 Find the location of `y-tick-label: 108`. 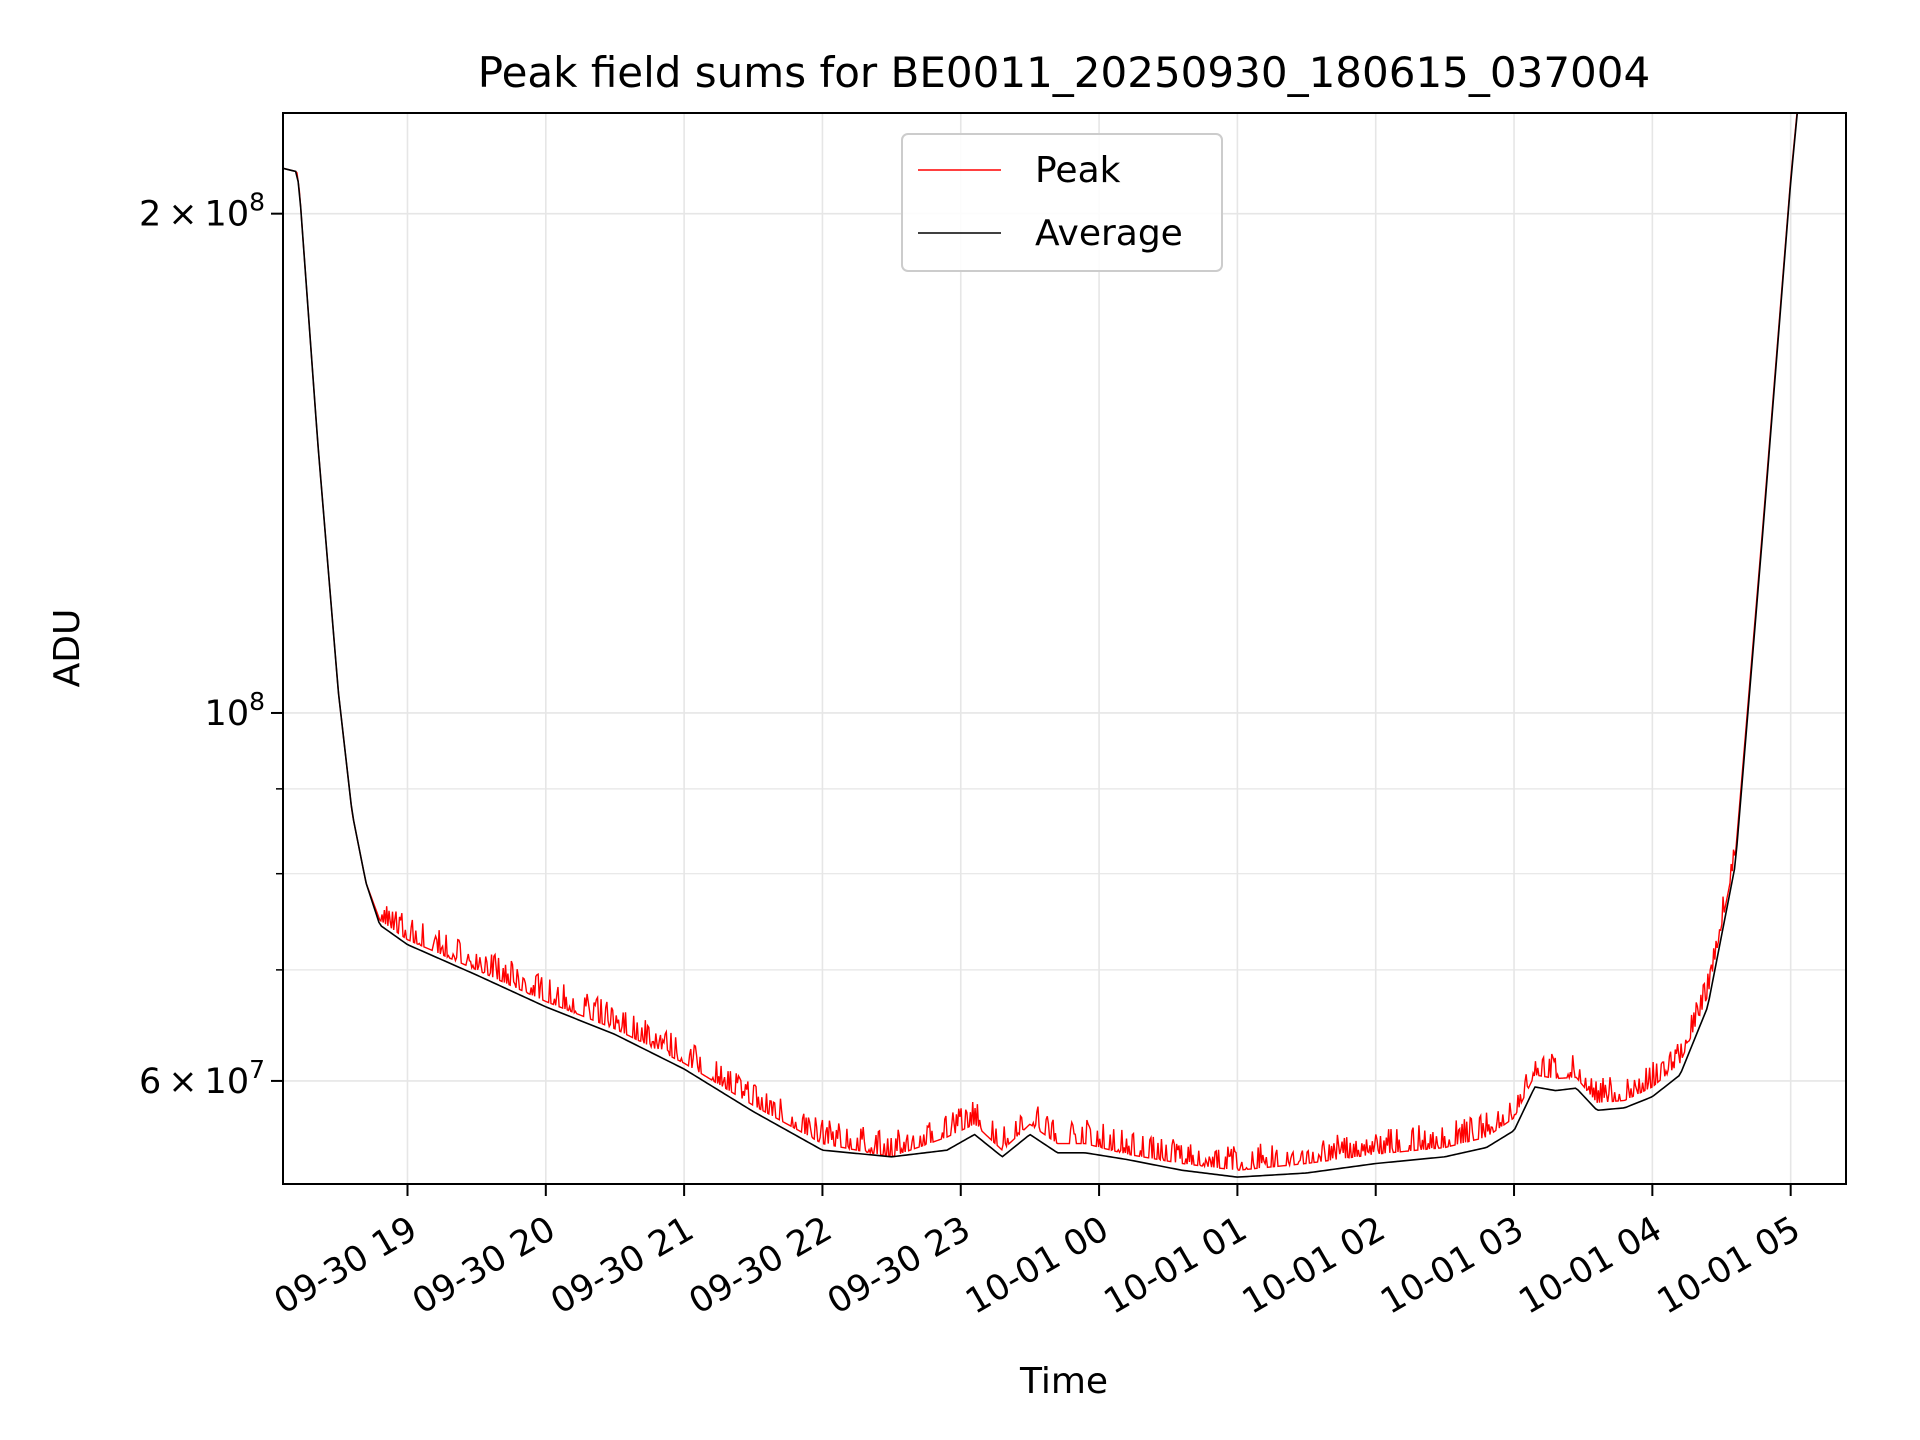

y-tick-label: 108 is located at coordinates (235, 710).